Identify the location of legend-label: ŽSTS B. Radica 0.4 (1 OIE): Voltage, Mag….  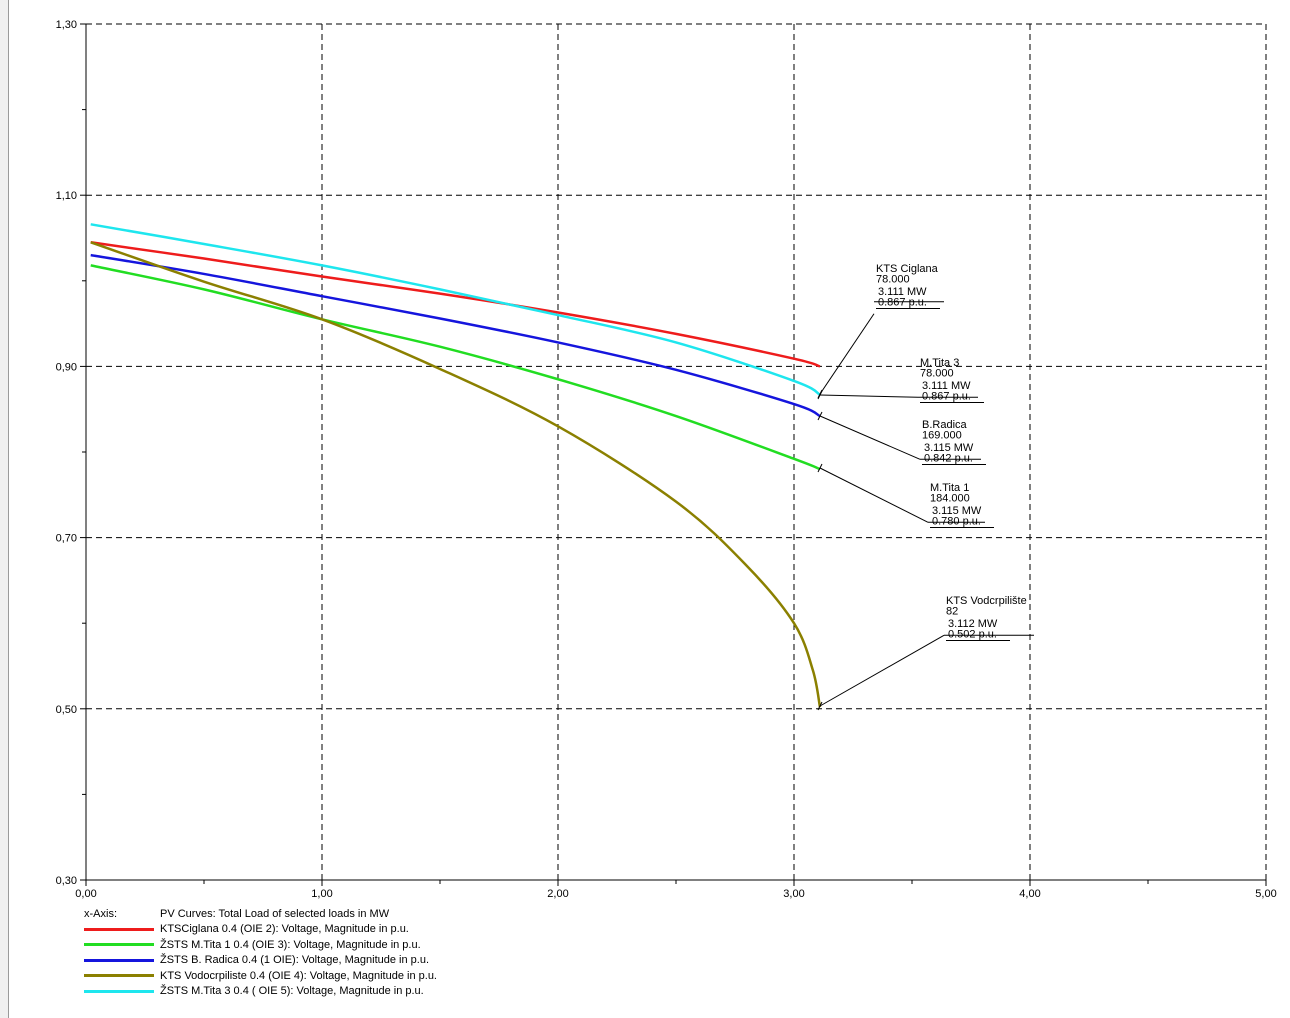
(295, 960).